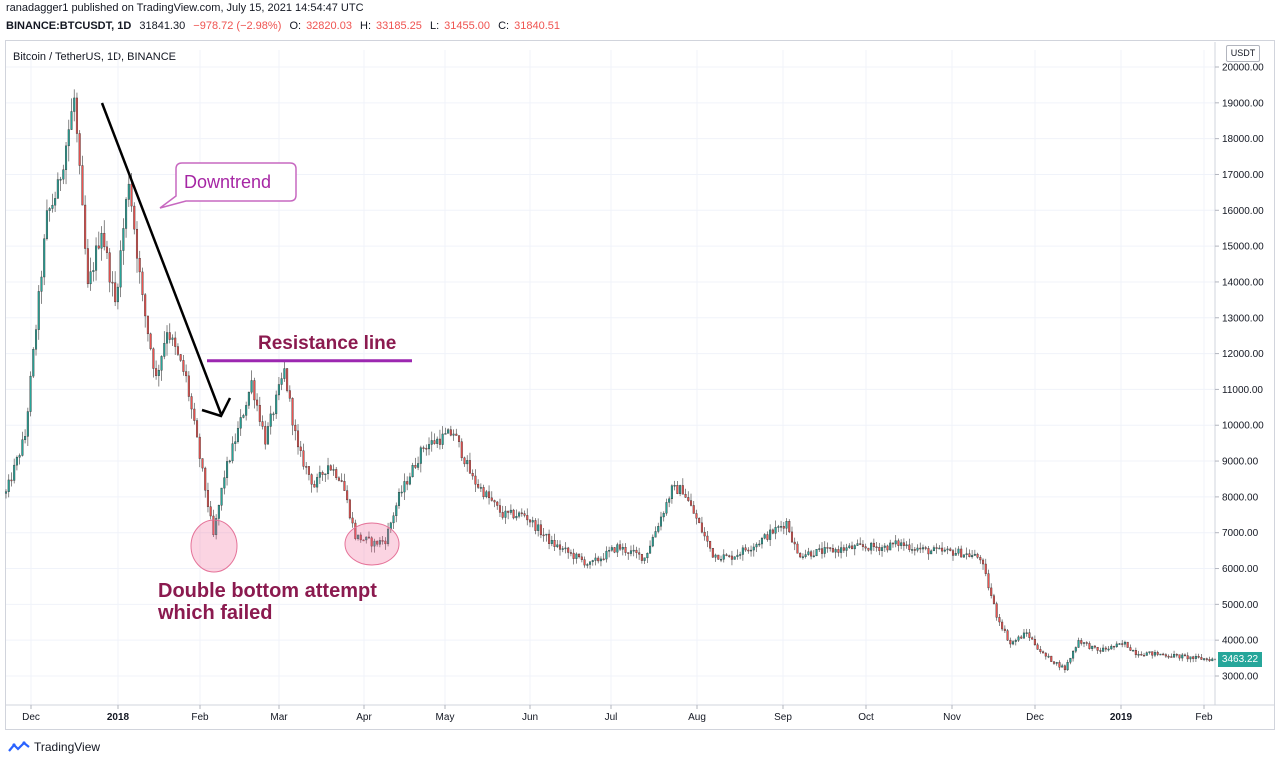 The height and width of the screenshot is (765, 1280). I want to click on y-tick-label: 20000.00, so click(1243, 68).